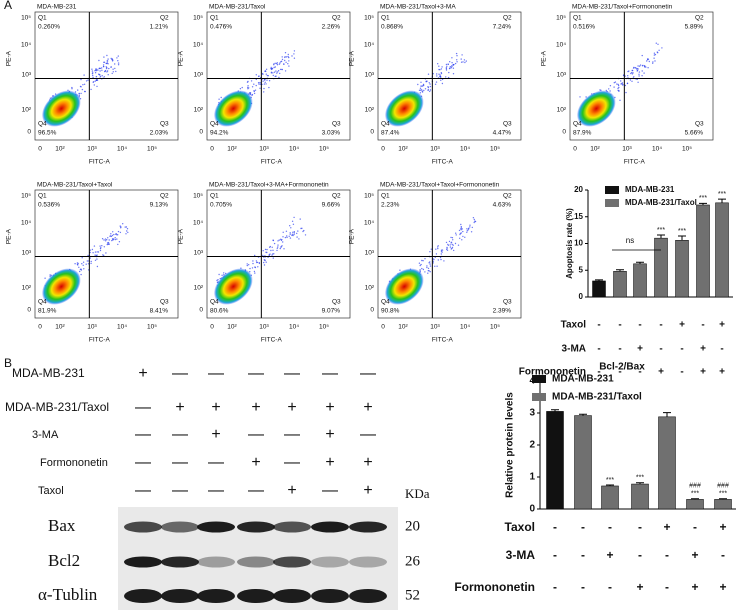 The height and width of the screenshot is (610, 741). What do you see at coordinates (465, 149) in the screenshot?
I see `x-tick-label: 10⁴` at bounding box center [465, 149].